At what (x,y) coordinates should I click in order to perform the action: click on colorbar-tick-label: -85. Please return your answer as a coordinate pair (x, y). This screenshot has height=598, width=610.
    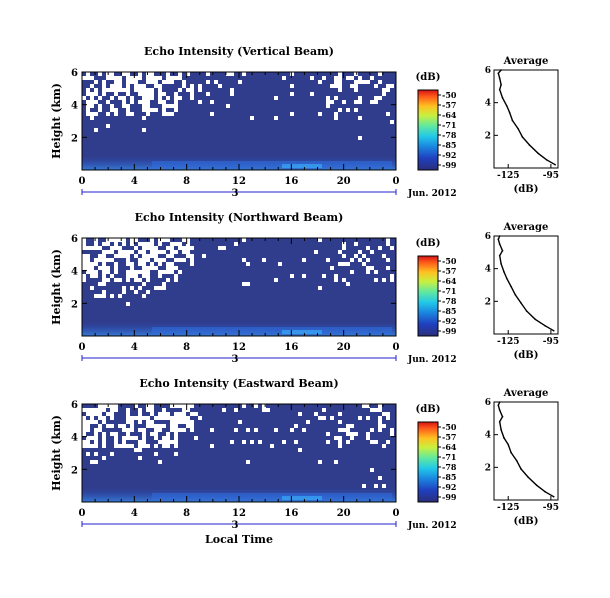
    Looking at the image, I should click on (449, 311).